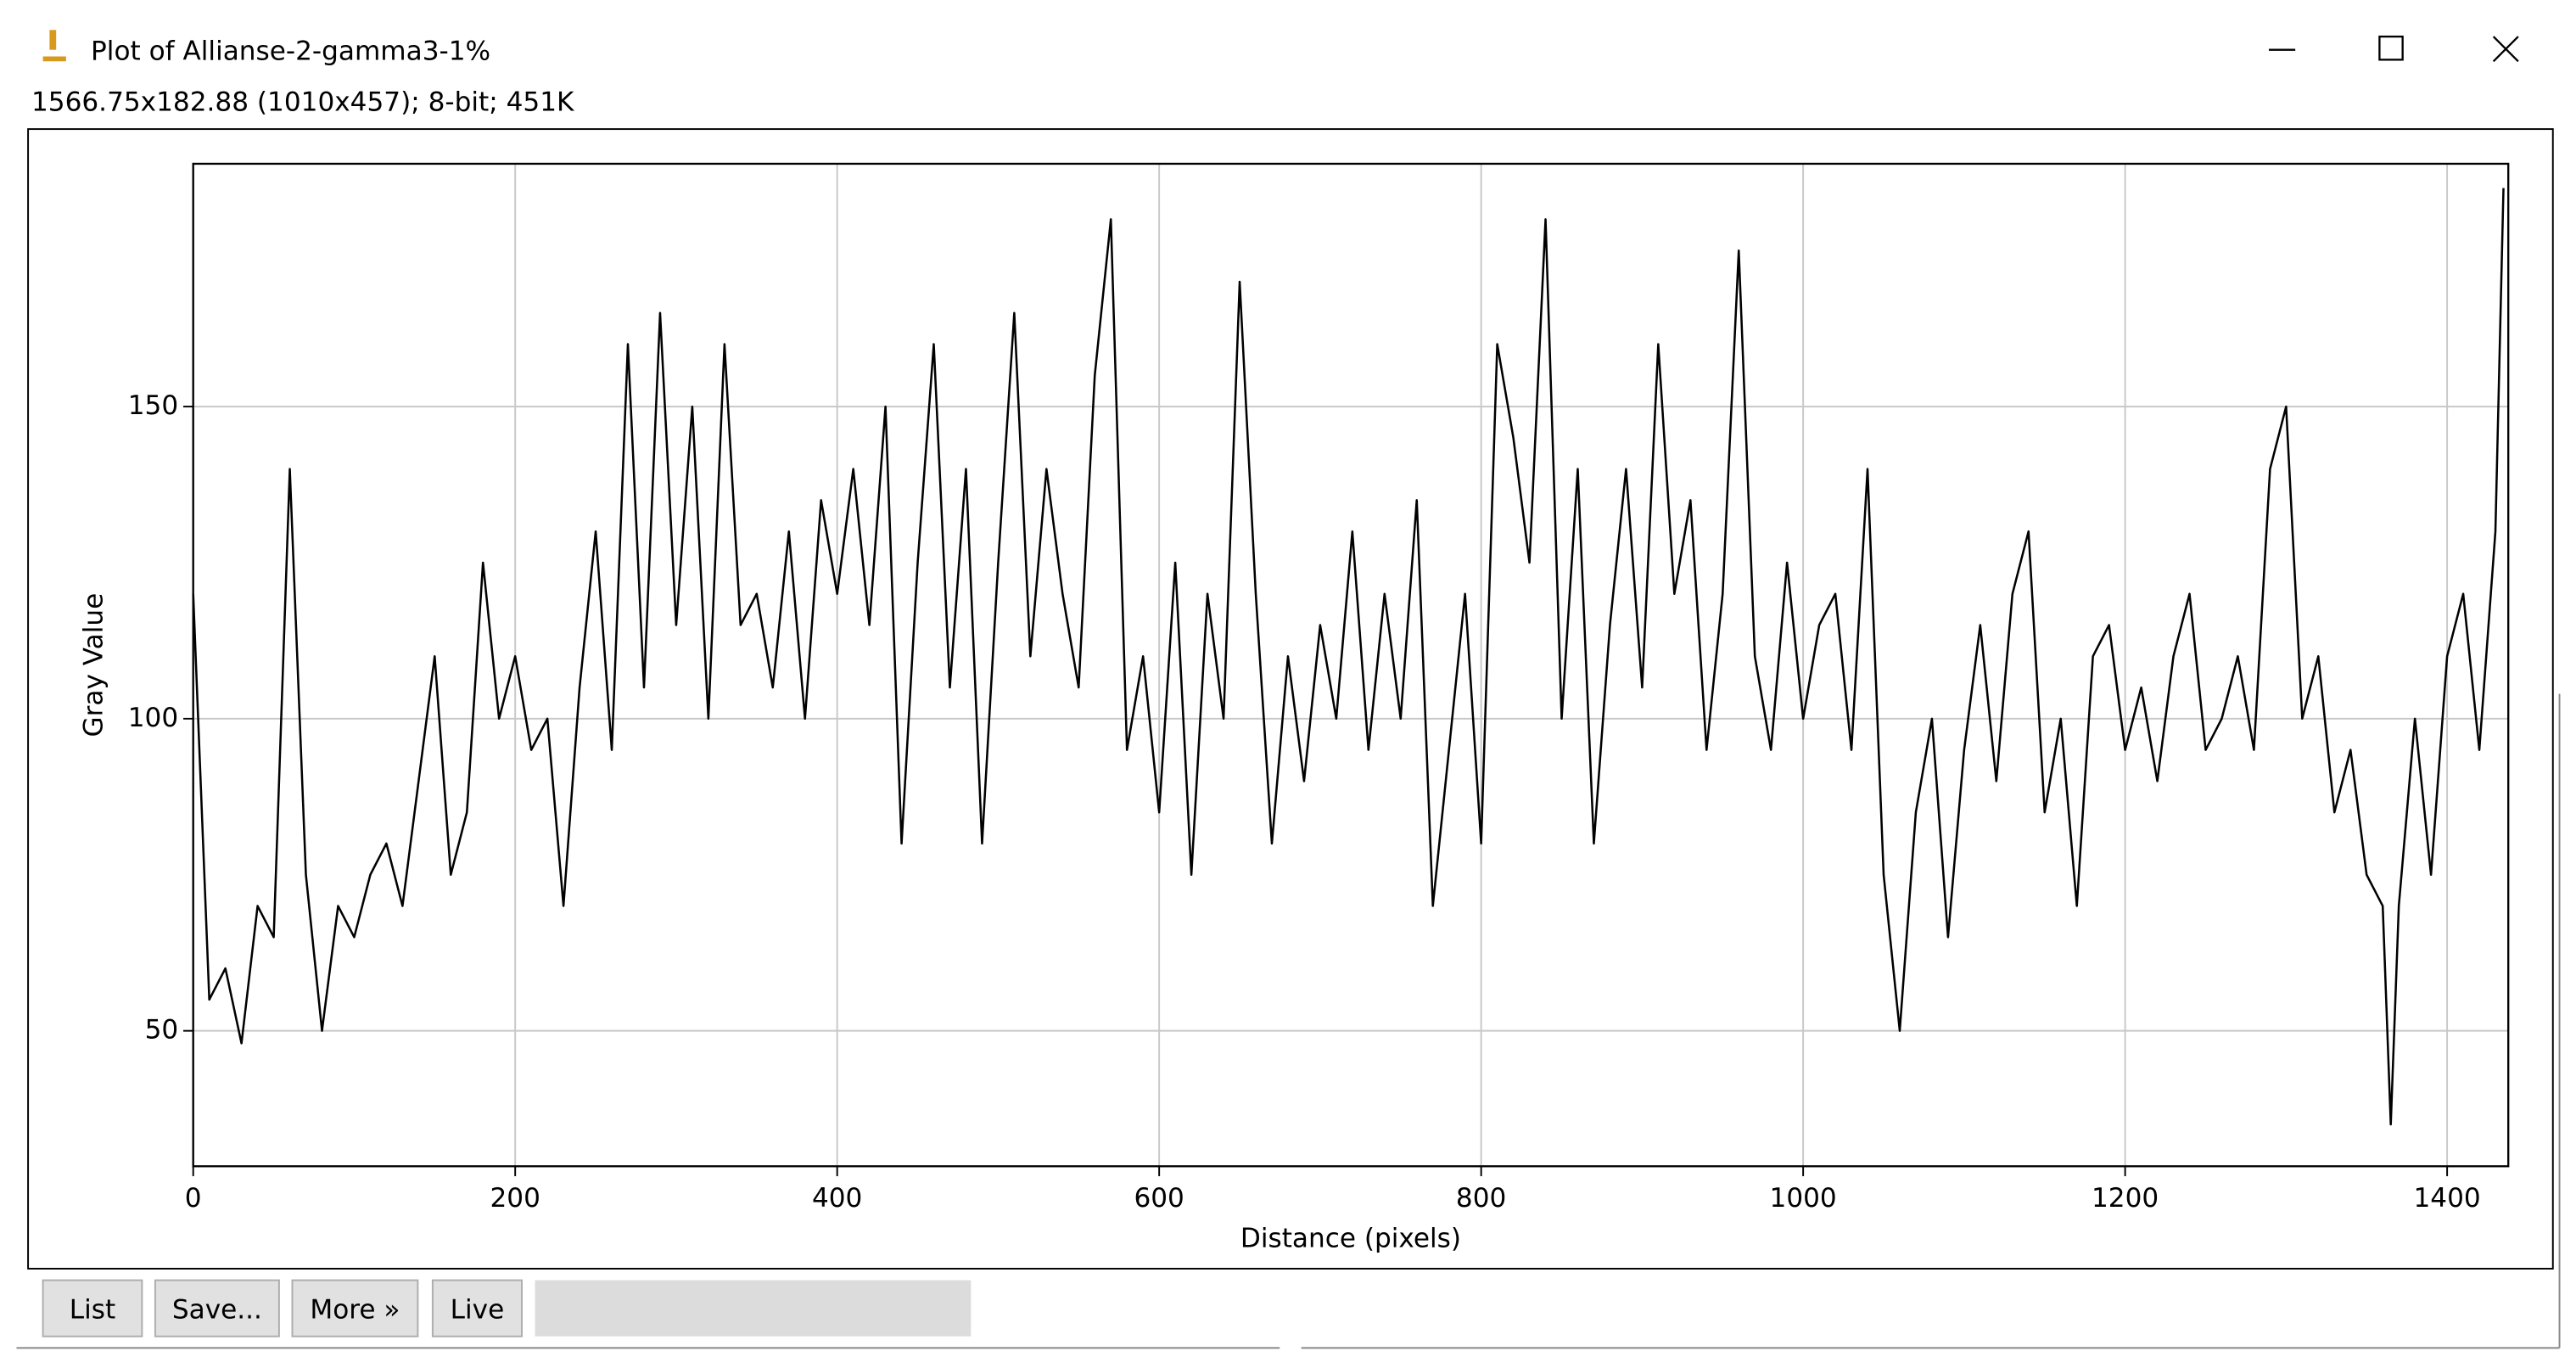 This screenshot has width=2576, height=1368. Describe the element at coordinates (2125, 1198) in the screenshot. I see `x-tick-label: 1200` at that location.